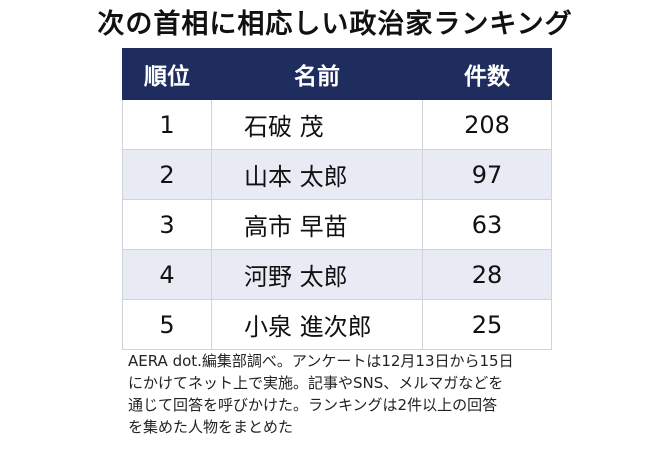  I want to click on count-cell: 63, so click(487, 224).